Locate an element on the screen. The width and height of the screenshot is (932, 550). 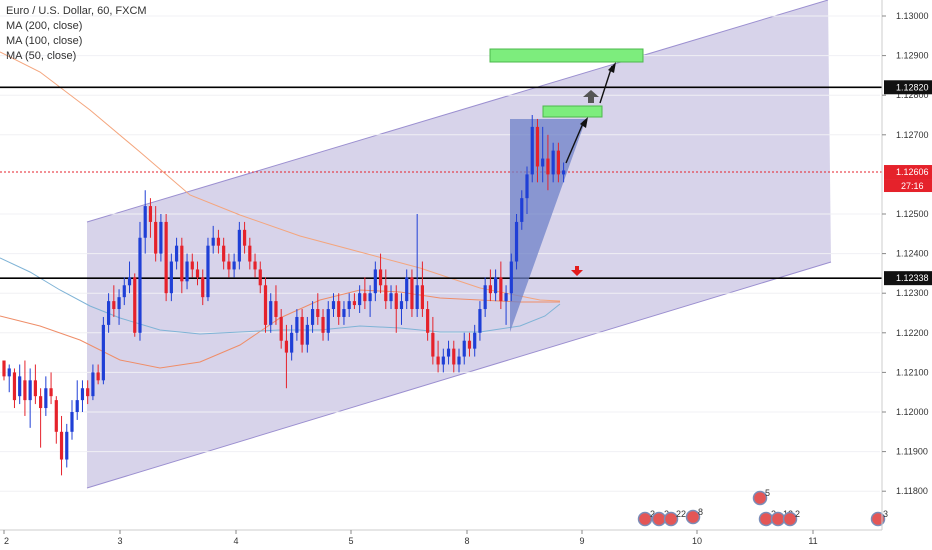
rising-wedge is located at coordinates (548, 225).